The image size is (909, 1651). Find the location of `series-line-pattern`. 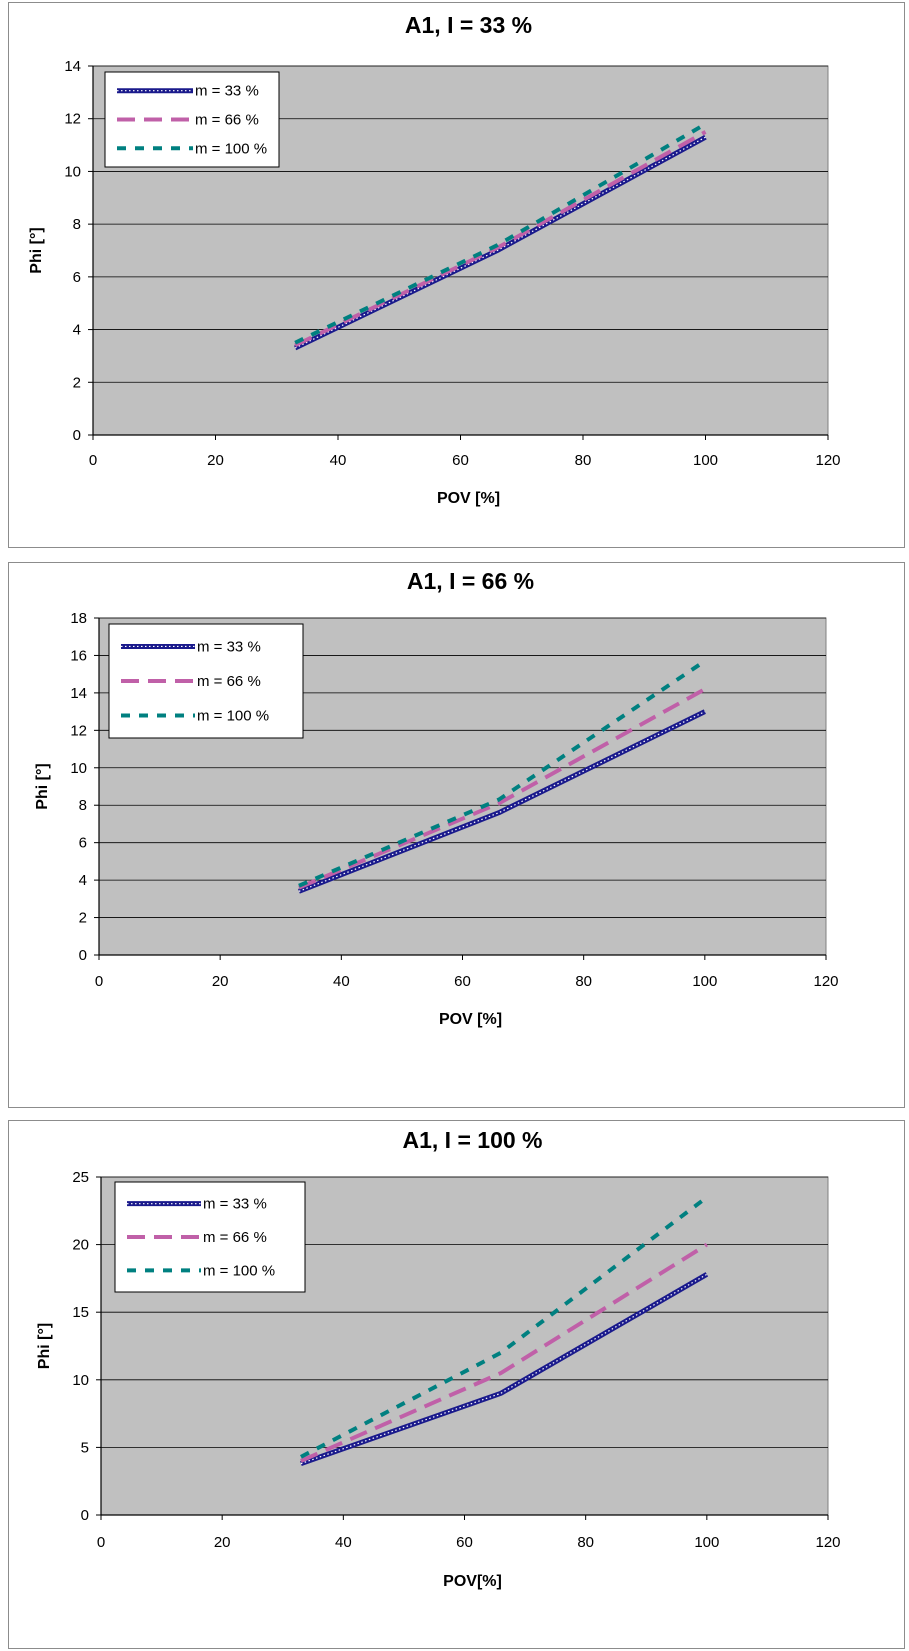

series-line-pattern is located at coordinates (500, 242).